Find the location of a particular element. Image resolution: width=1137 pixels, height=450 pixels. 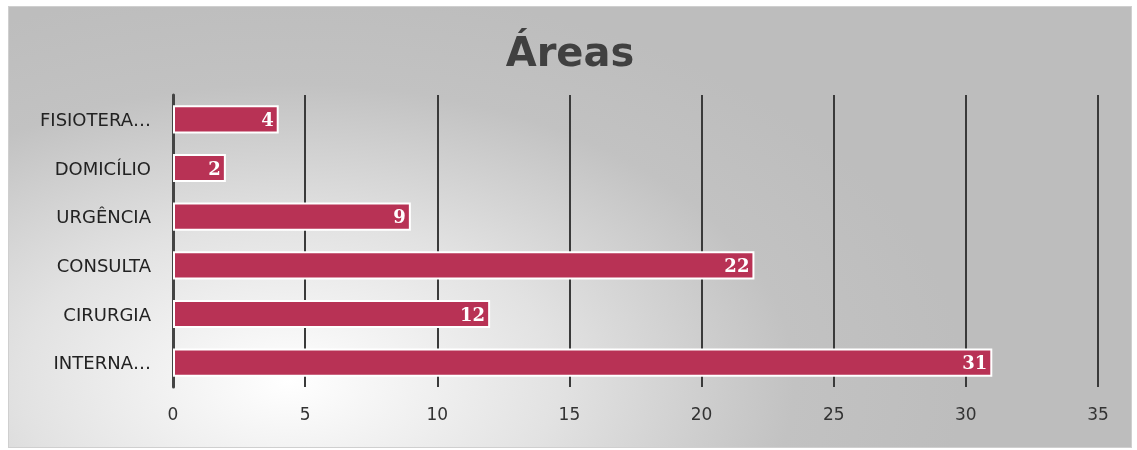

data-label: 12 is located at coordinates (473, 314).